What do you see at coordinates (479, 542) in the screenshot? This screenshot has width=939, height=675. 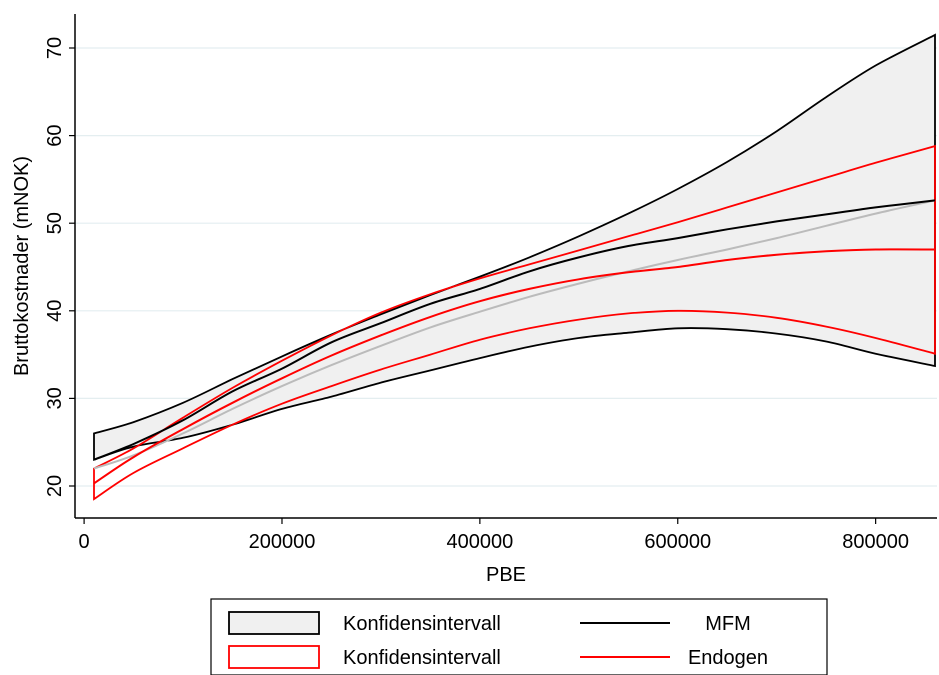 I see `x-tick-label: 400000` at bounding box center [479, 542].